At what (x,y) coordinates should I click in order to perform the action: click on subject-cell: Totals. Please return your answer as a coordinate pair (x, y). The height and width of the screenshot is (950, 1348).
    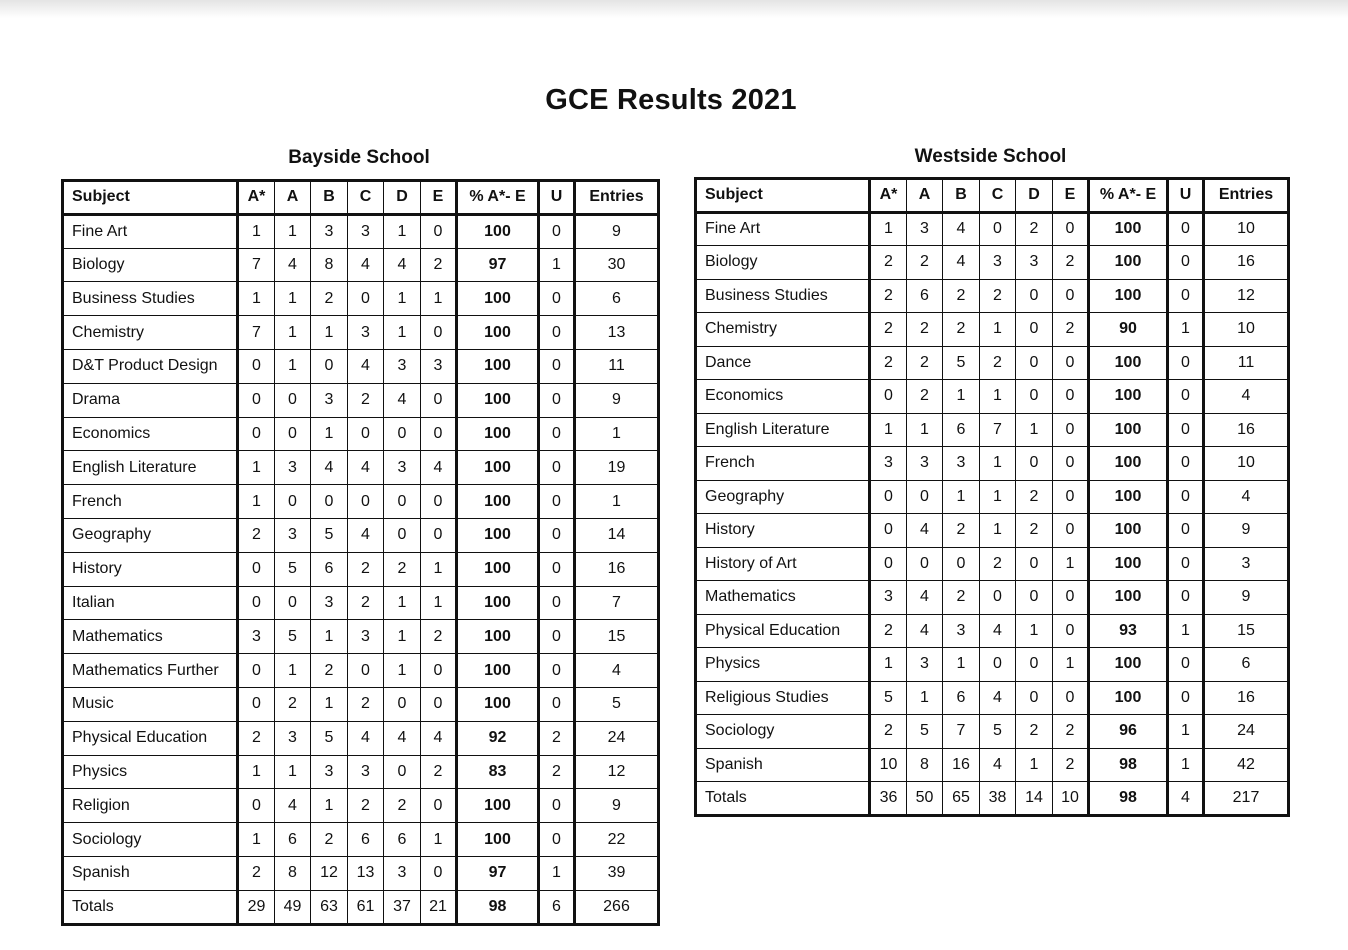
    Looking at the image, I should click on (150, 907).